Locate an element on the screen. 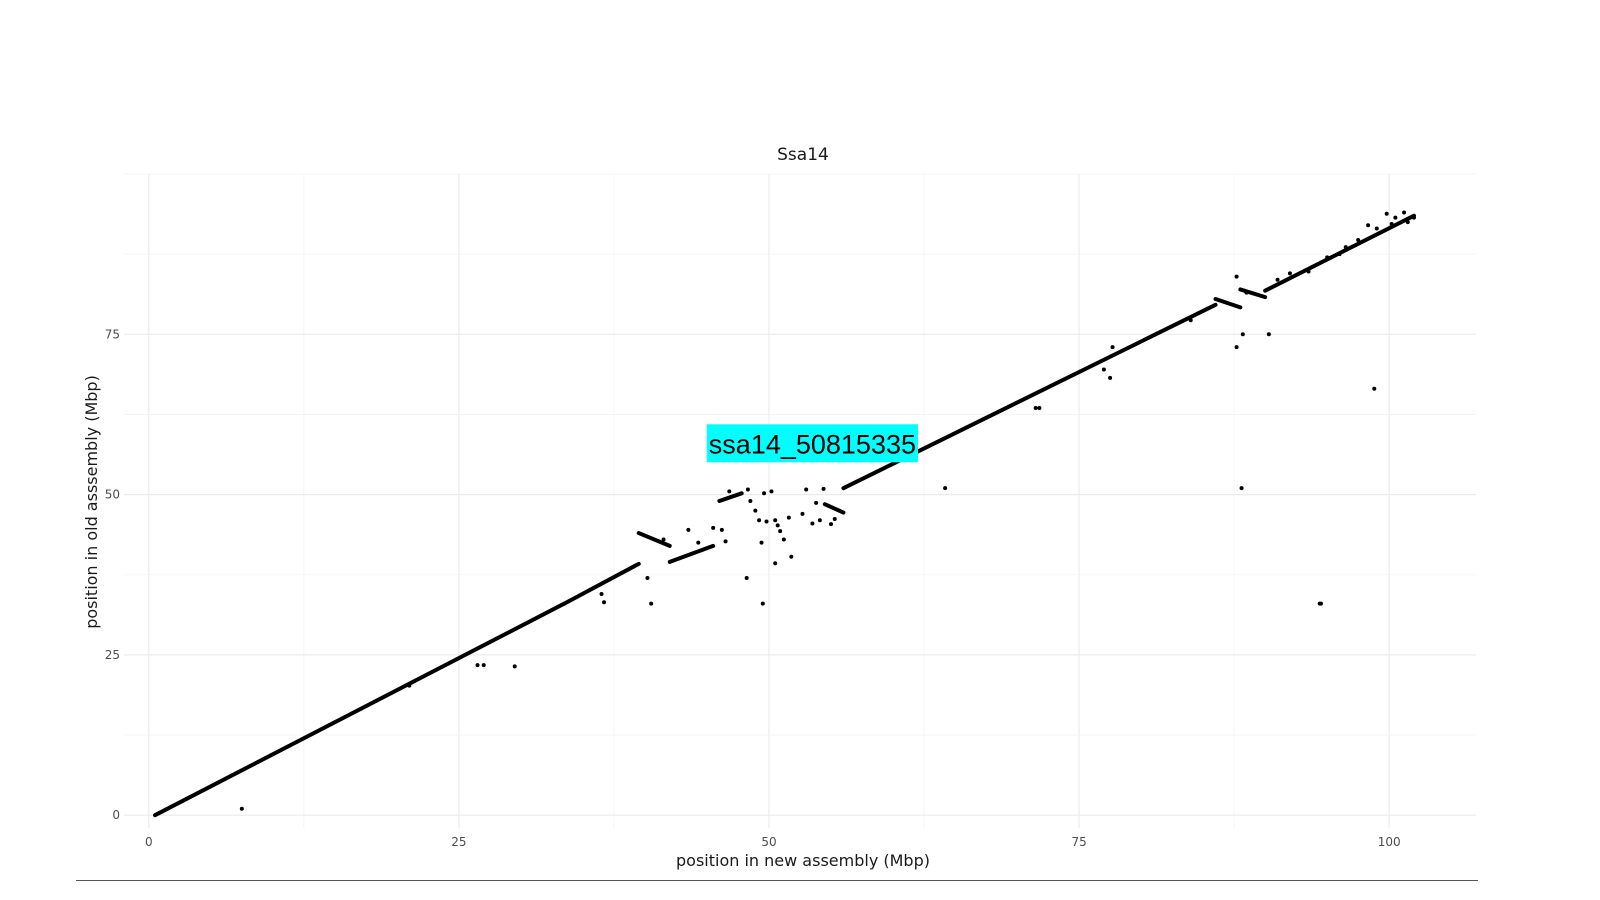  annotation-background is located at coordinates (812, 443).